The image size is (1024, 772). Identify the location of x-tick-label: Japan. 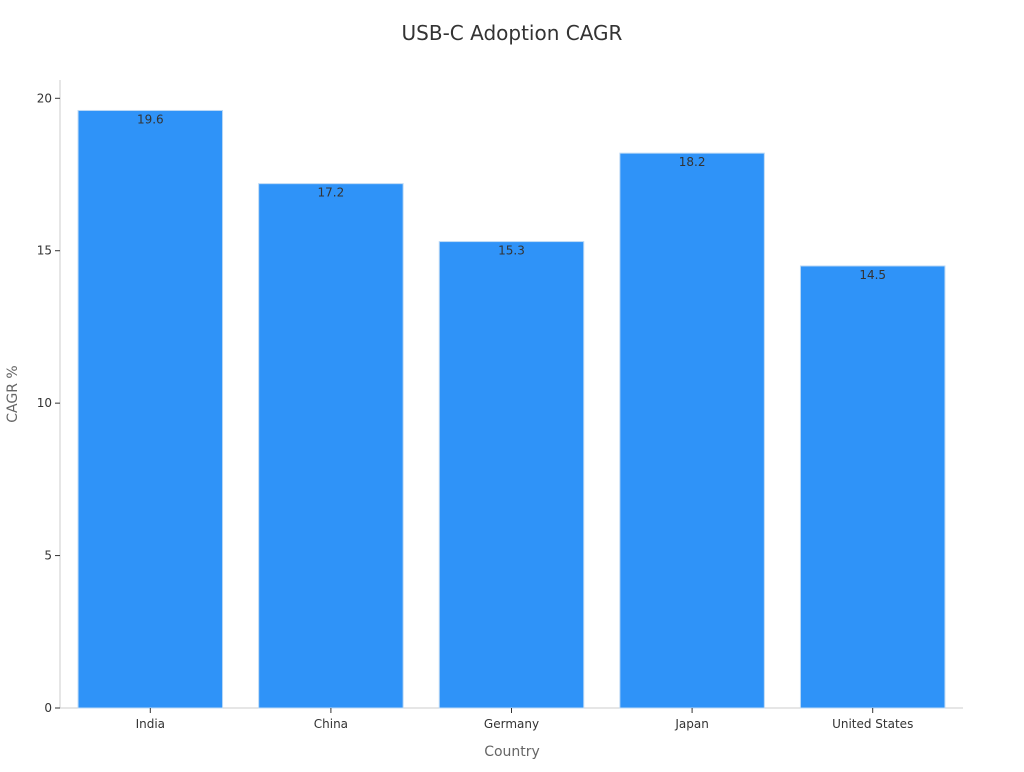
(691, 724).